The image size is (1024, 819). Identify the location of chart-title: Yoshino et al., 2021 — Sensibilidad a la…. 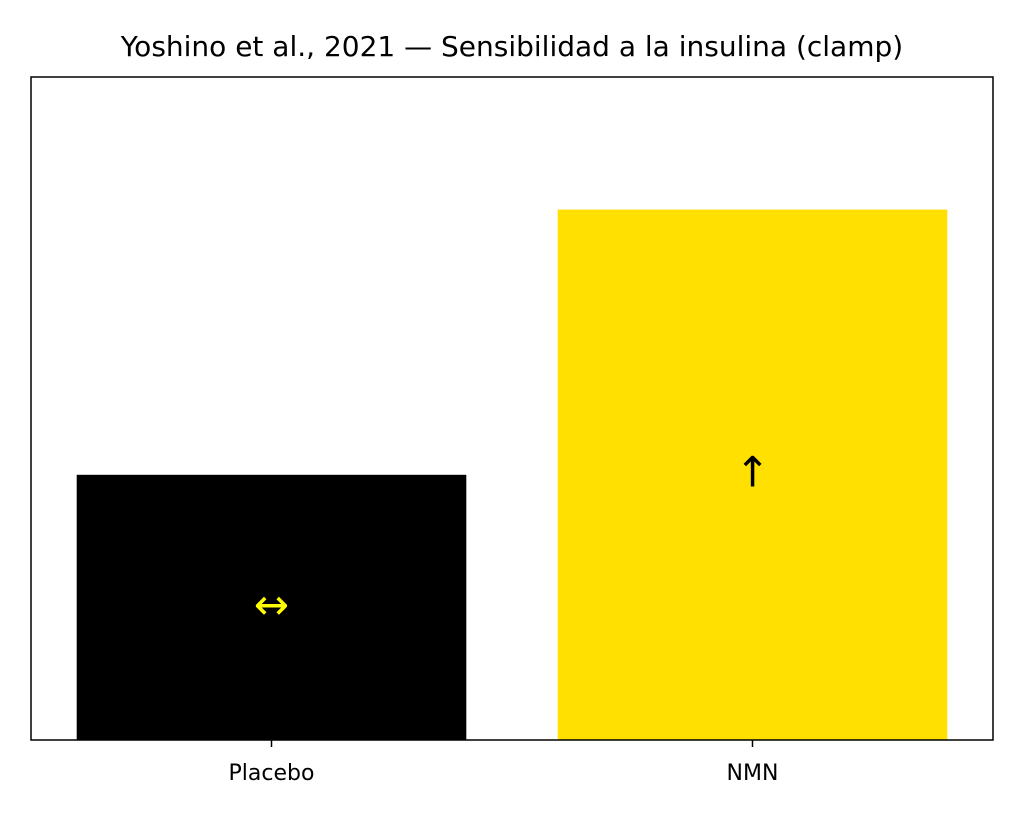
(511, 46).